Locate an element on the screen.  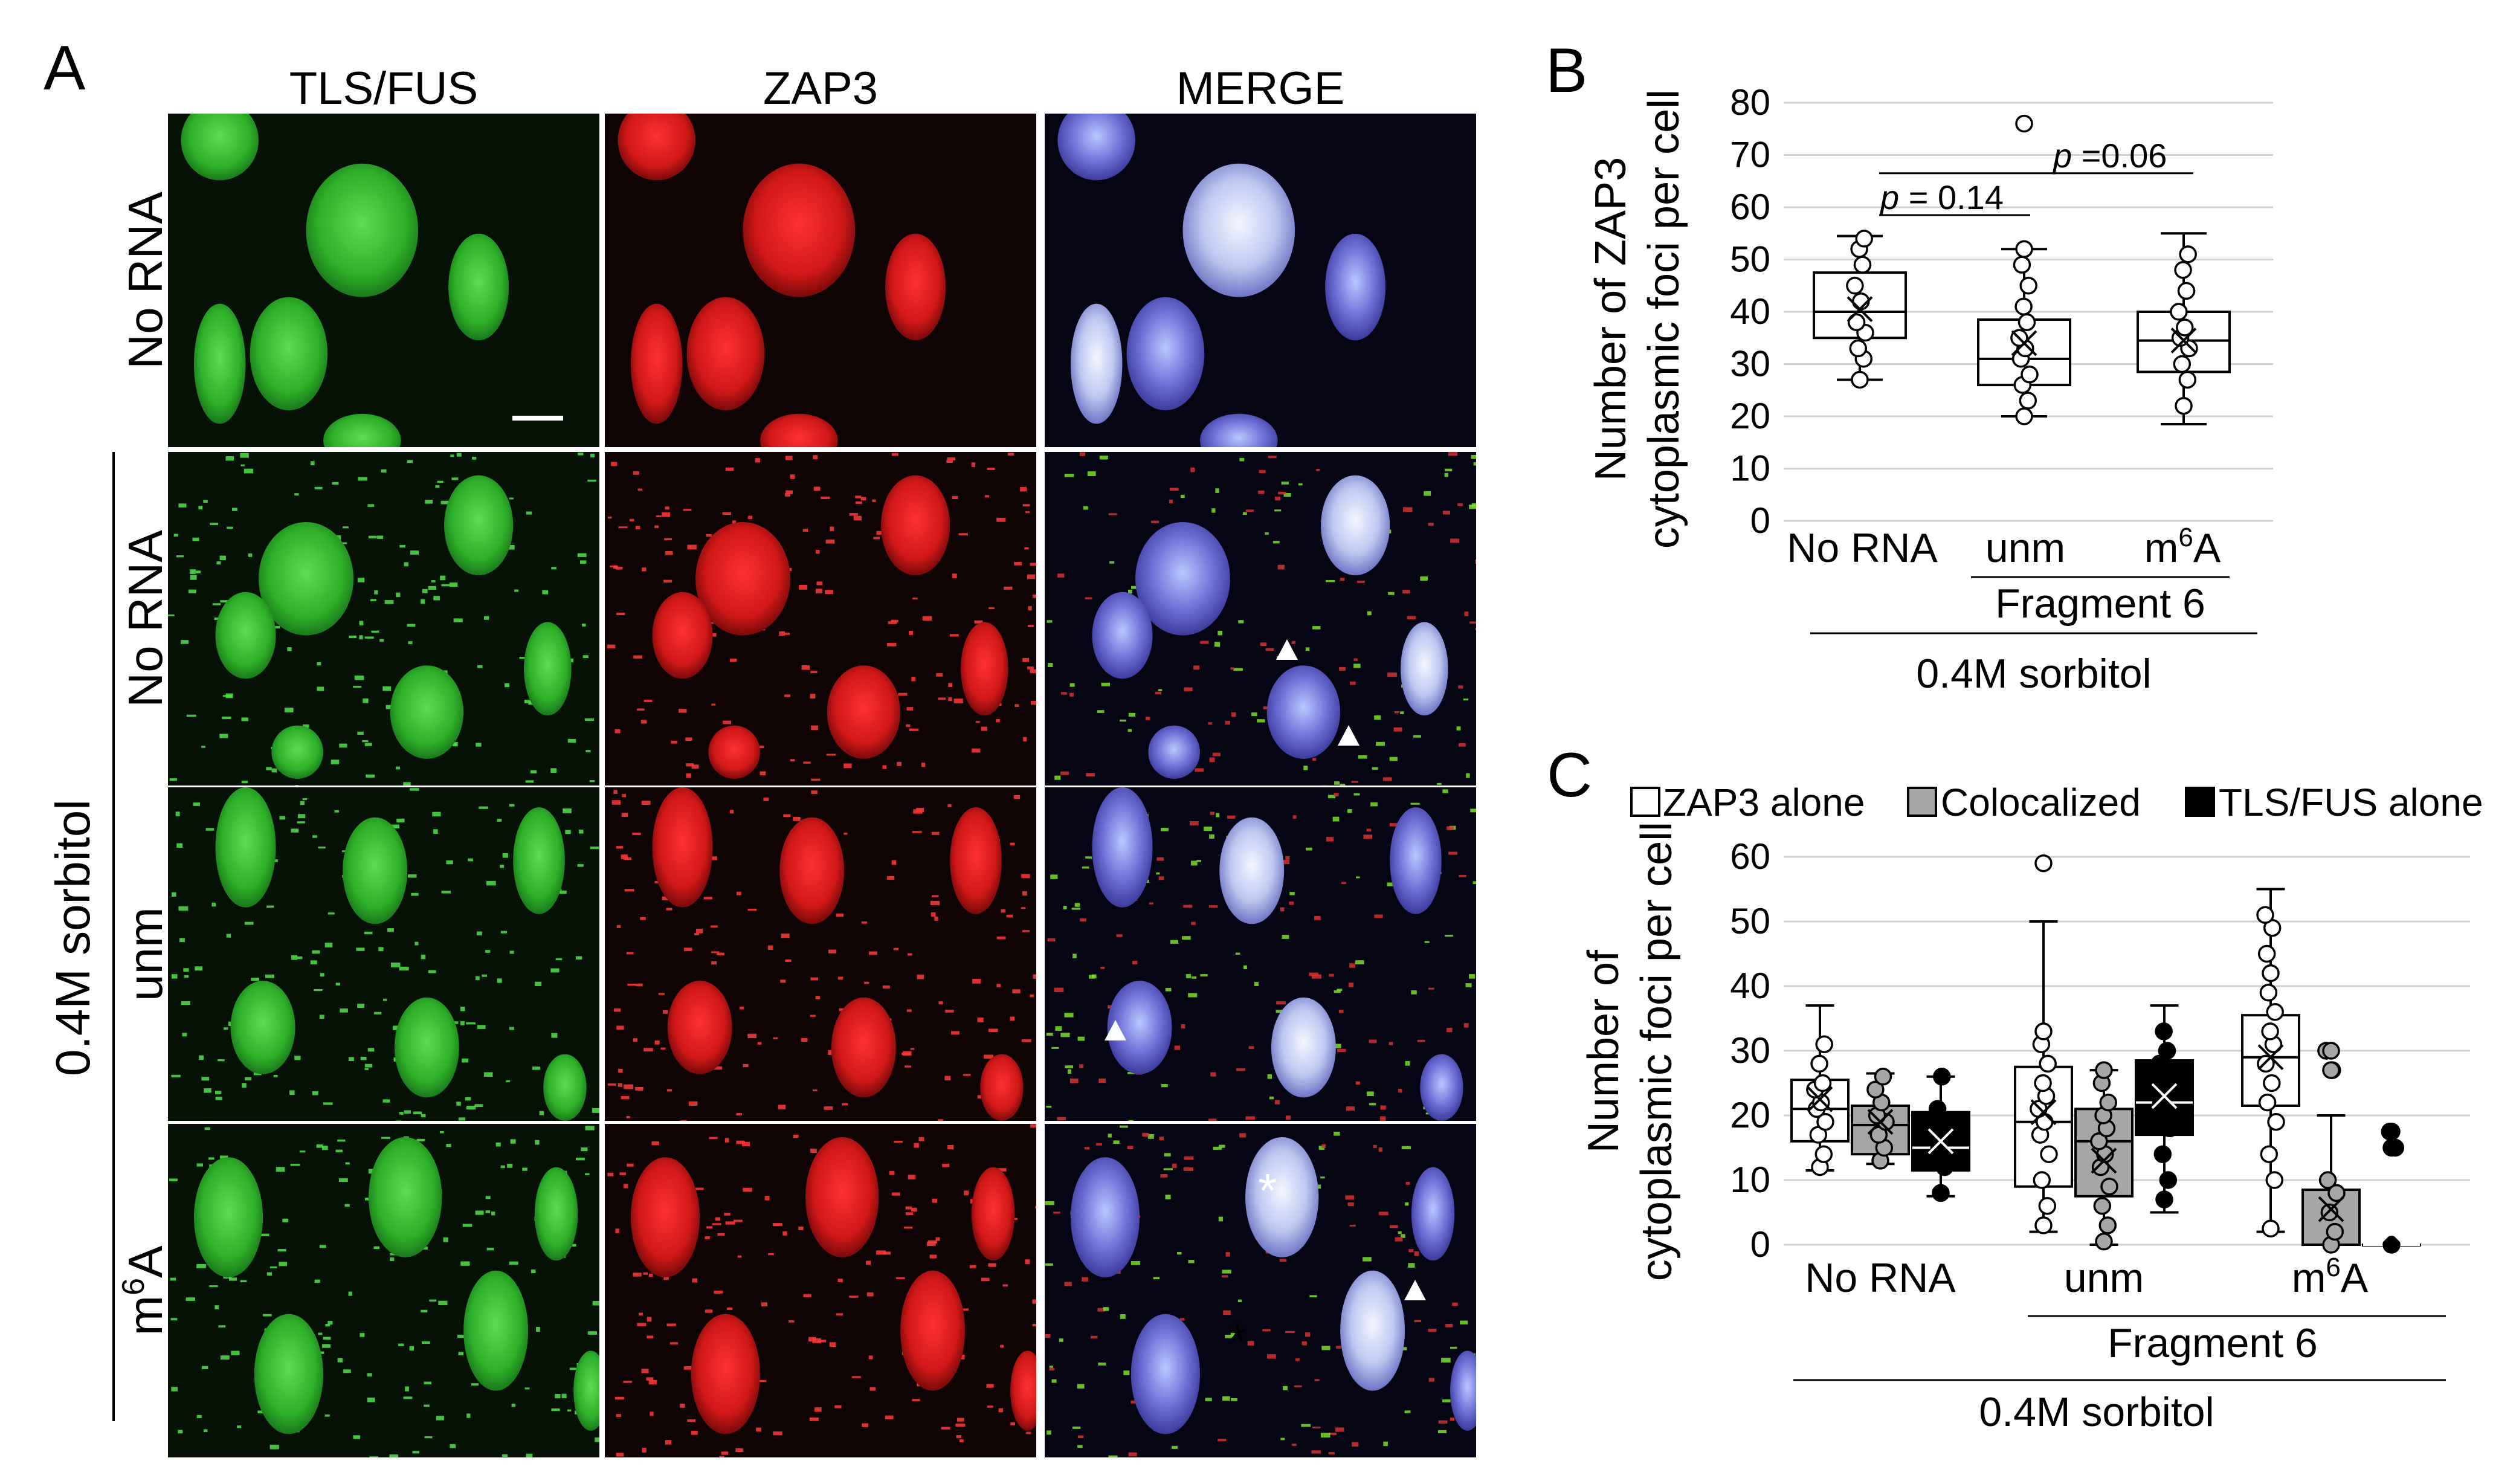
y-tick-label: 70 is located at coordinates (1750, 155).